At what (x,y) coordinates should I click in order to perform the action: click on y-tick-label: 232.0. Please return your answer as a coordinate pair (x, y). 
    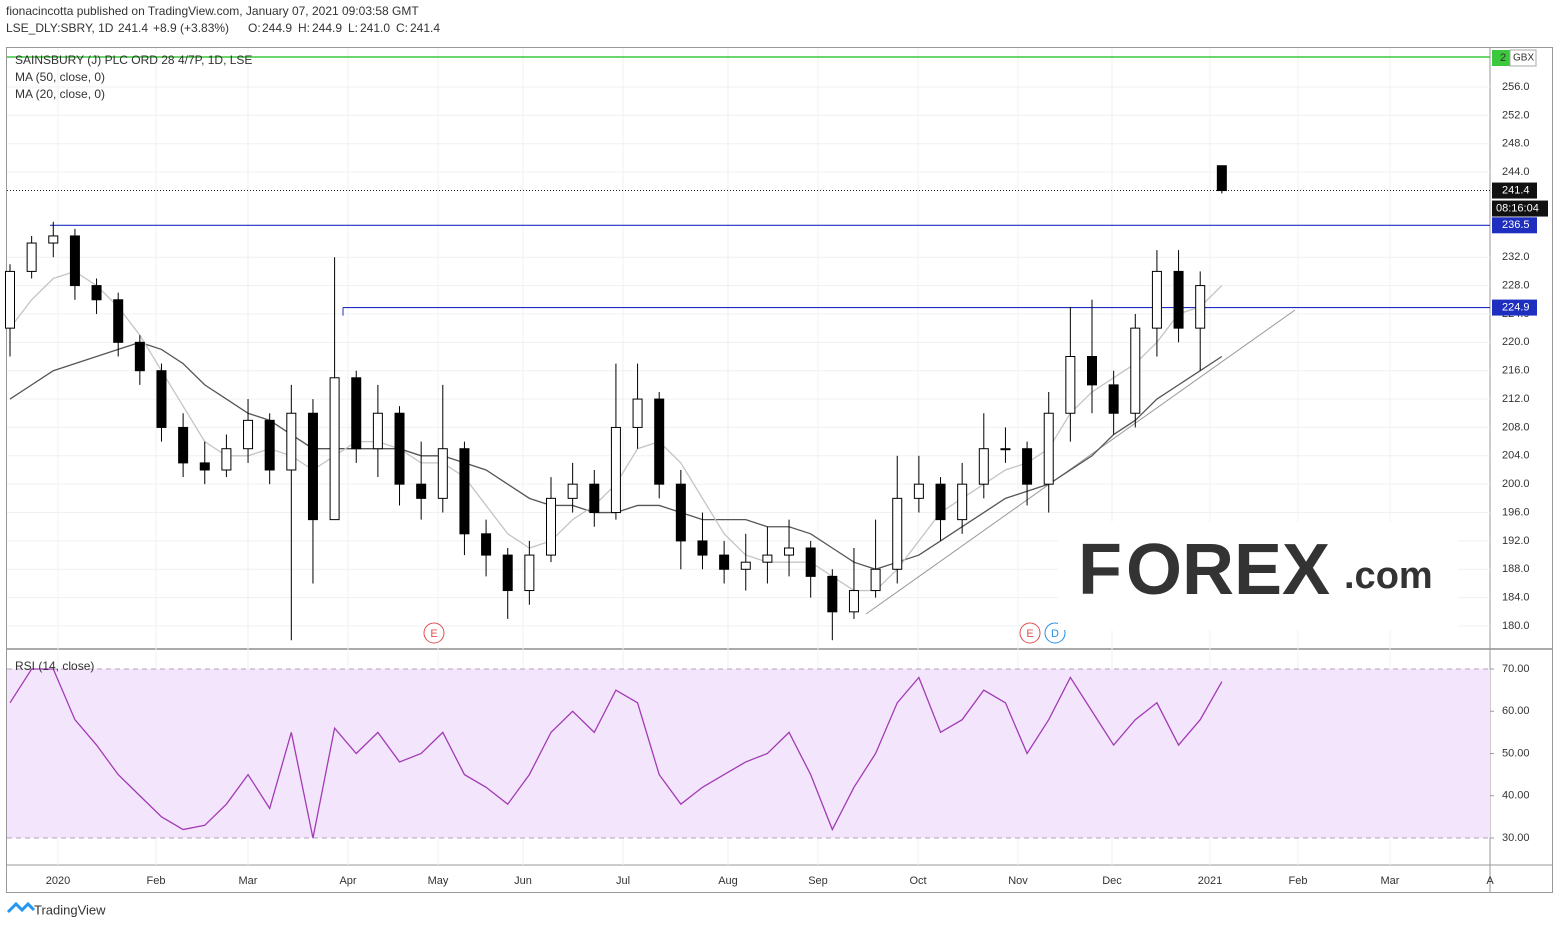
    Looking at the image, I should click on (1516, 257).